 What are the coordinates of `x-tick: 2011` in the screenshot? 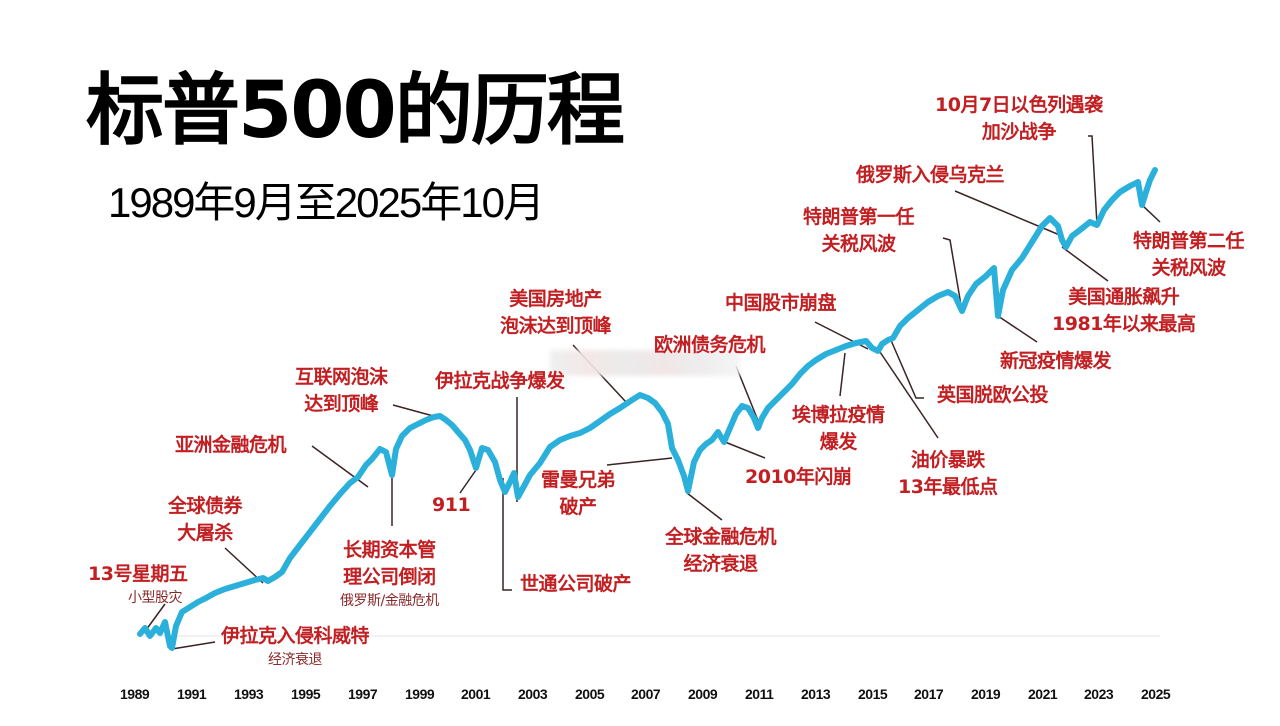 It's located at (759, 694).